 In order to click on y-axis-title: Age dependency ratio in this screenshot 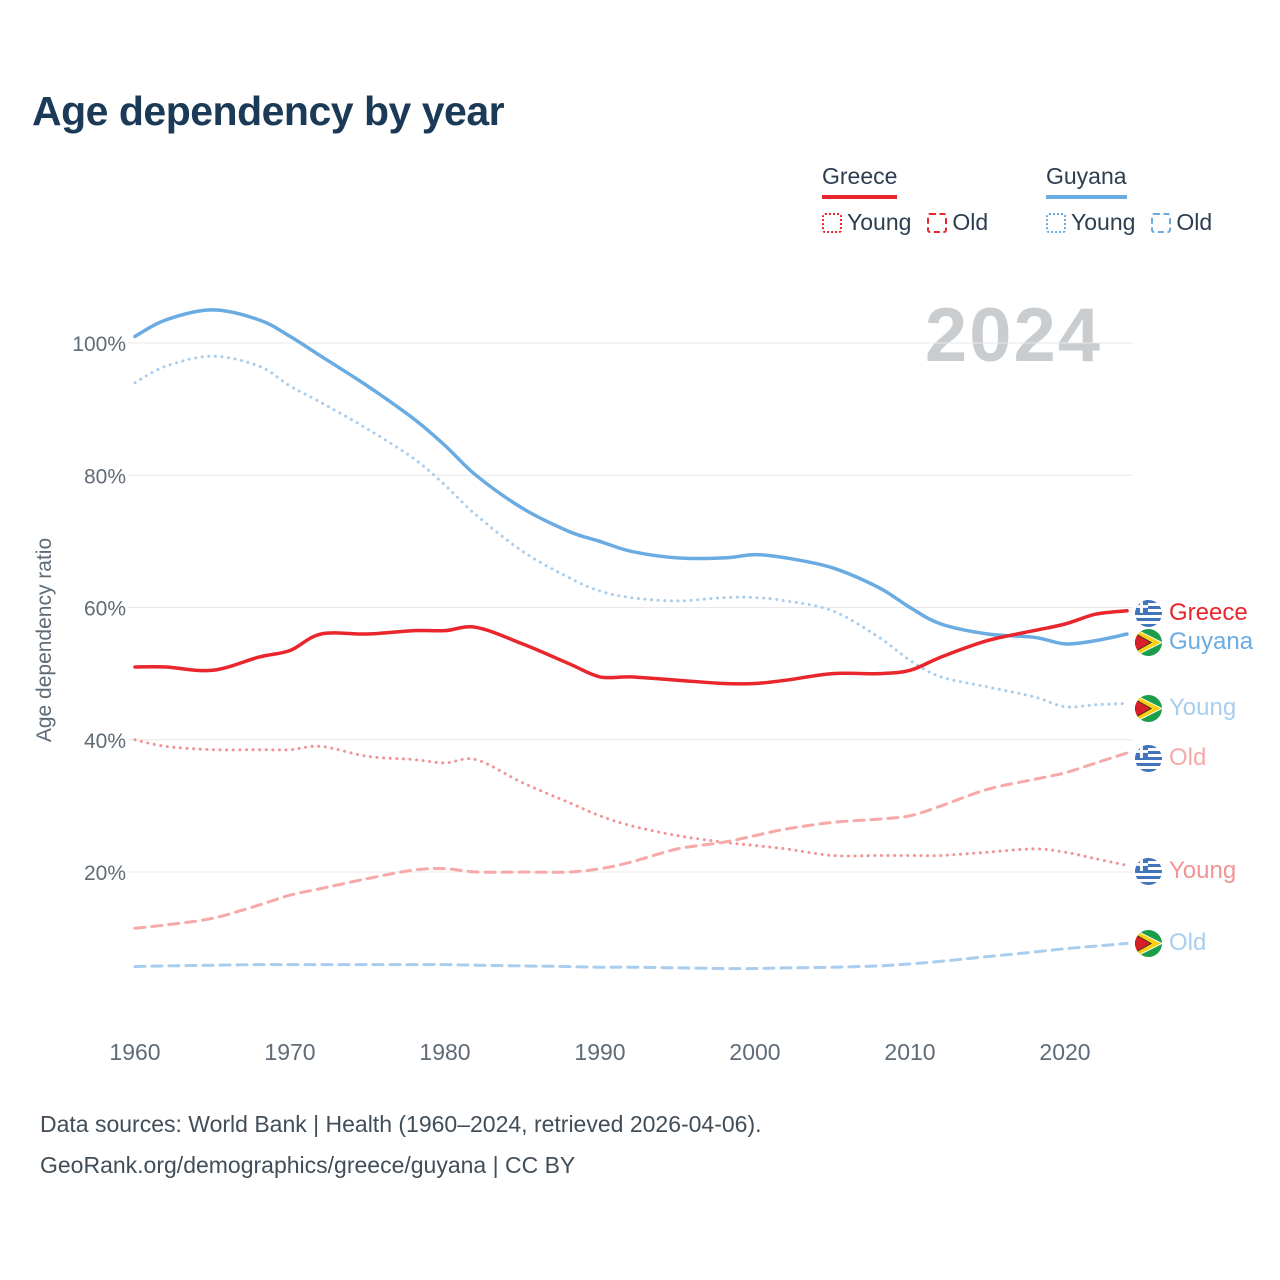, I will do `click(44, 640)`.